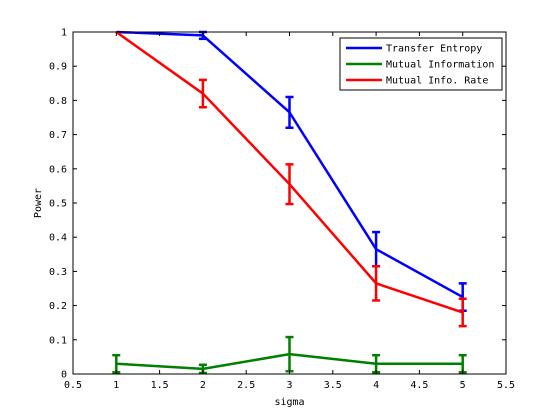  I want to click on y-axis-label: Power, so click(38, 203).